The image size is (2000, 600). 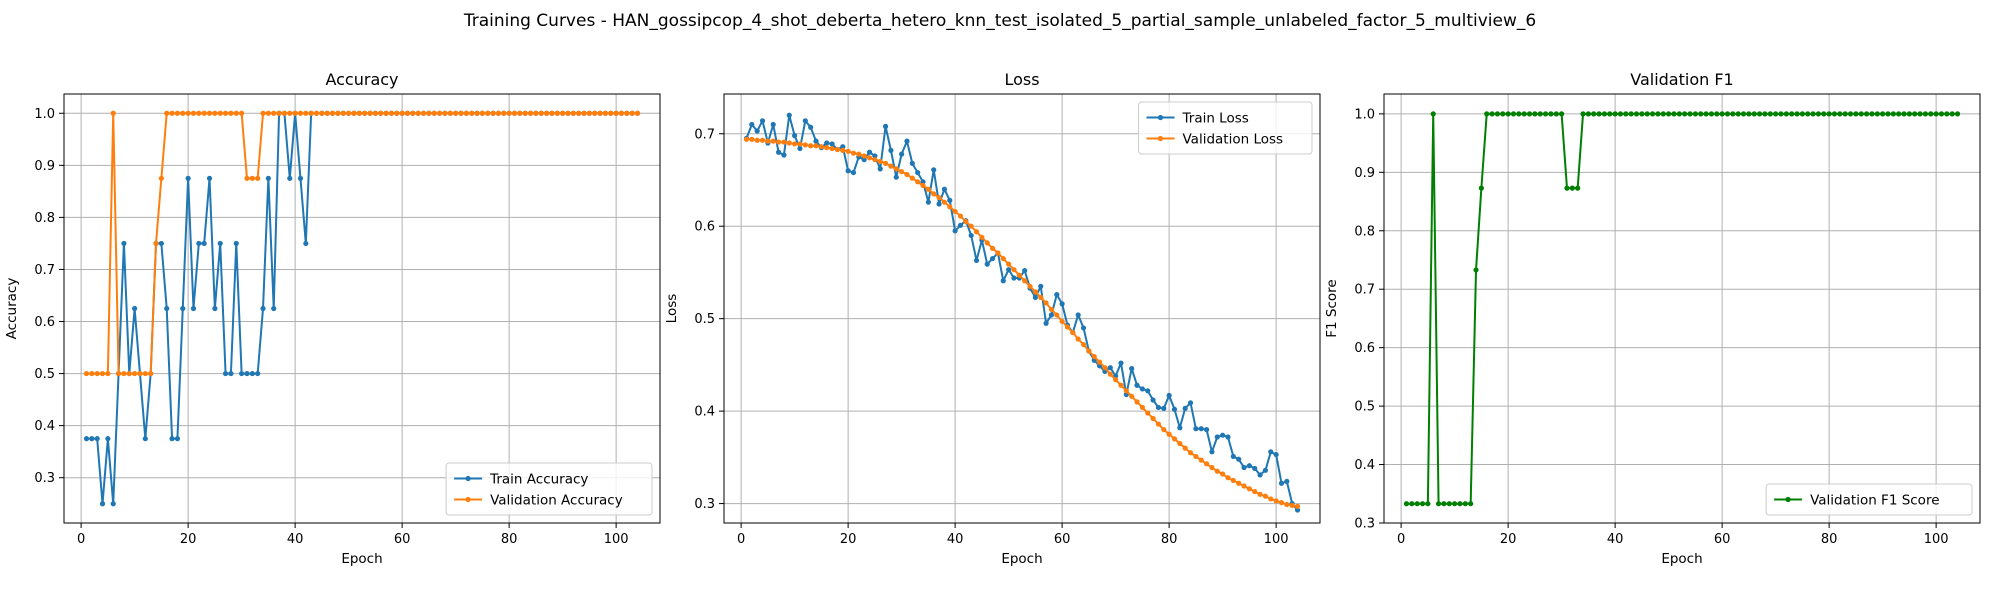 What do you see at coordinates (295, 539) in the screenshot?
I see `accuracy-x-tick-label: 40` at bounding box center [295, 539].